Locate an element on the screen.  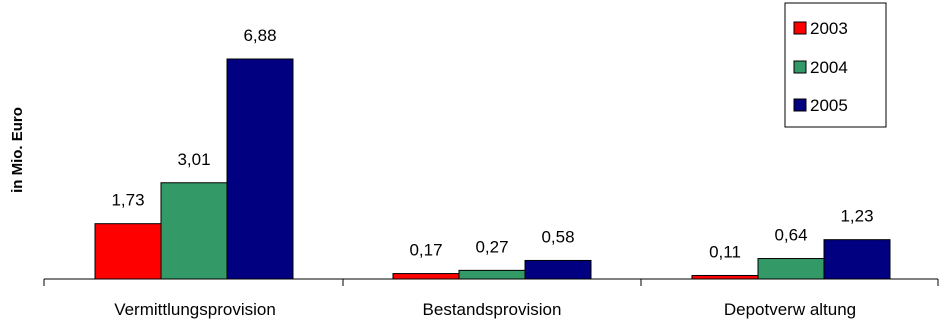
legend-swatch-2005 is located at coordinates (800, 105).